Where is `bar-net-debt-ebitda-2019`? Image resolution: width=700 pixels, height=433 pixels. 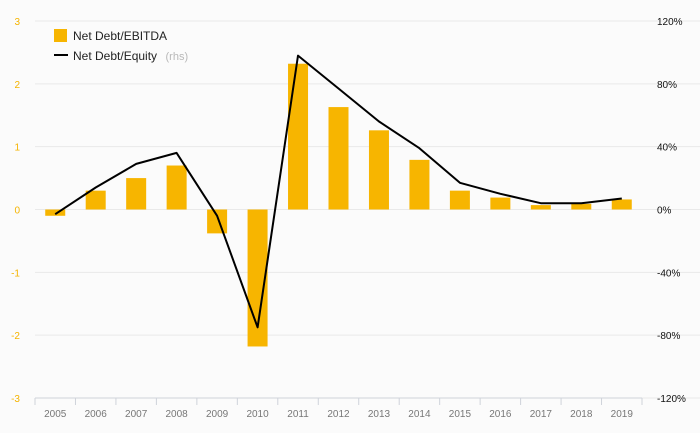
bar-net-debt-ebitda-2019 is located at coordinates (621, 204).